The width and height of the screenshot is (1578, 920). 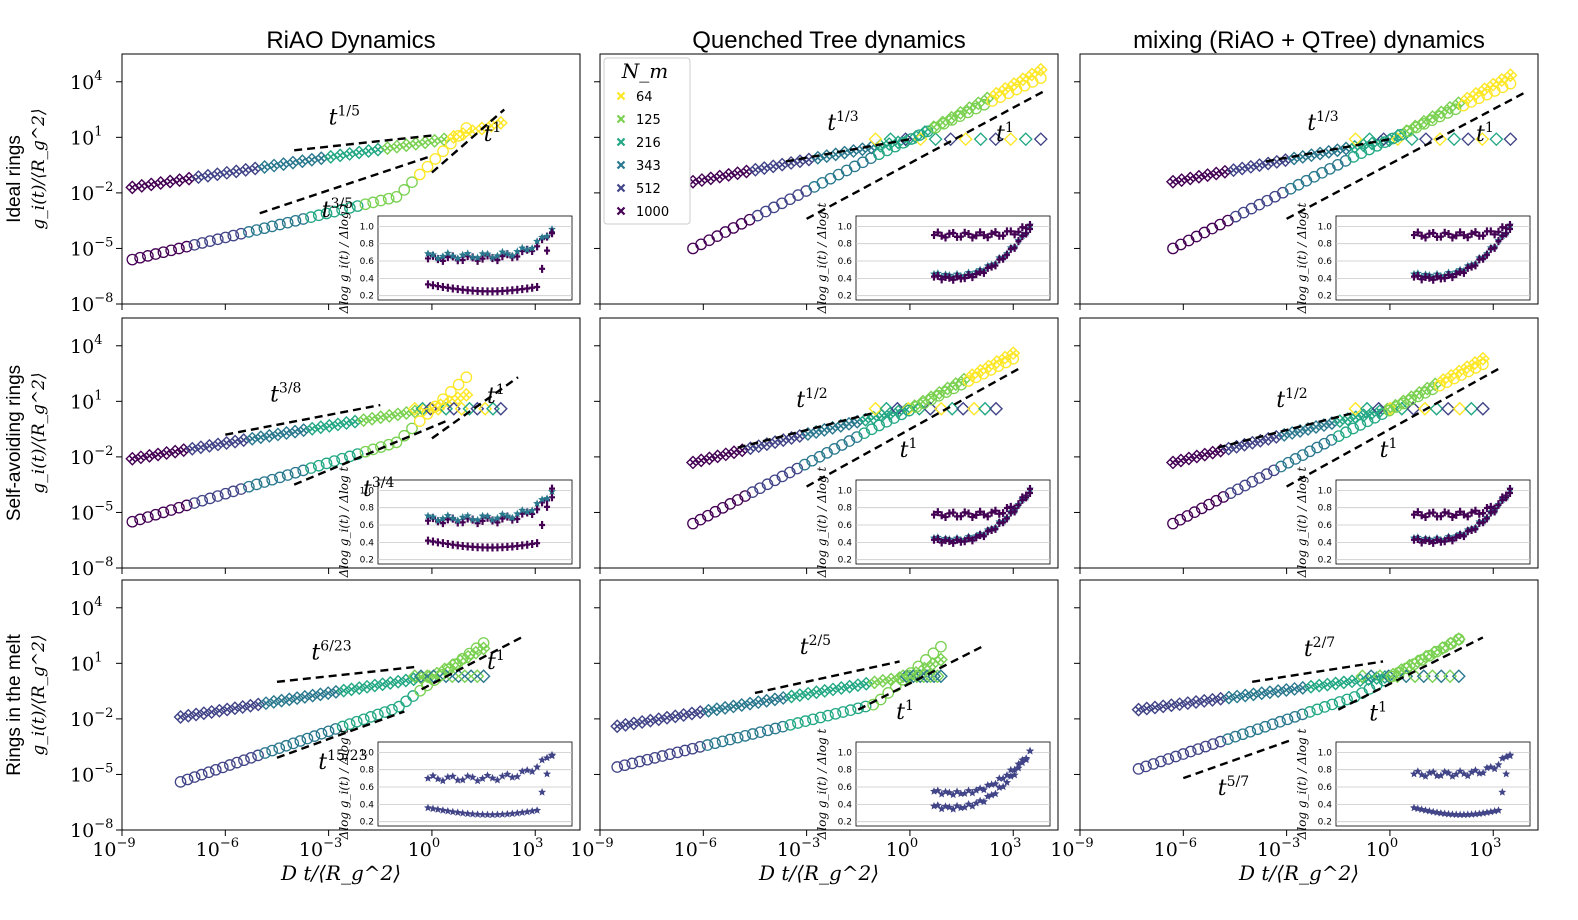 What do you see at coordinates (348, 709) in the screenshot?
I see `panel-2-0: 0.2 0.4 0.6 0.8 1.0 Δlog g_i(t) / Δlog t` at bounding box center [348, 709].